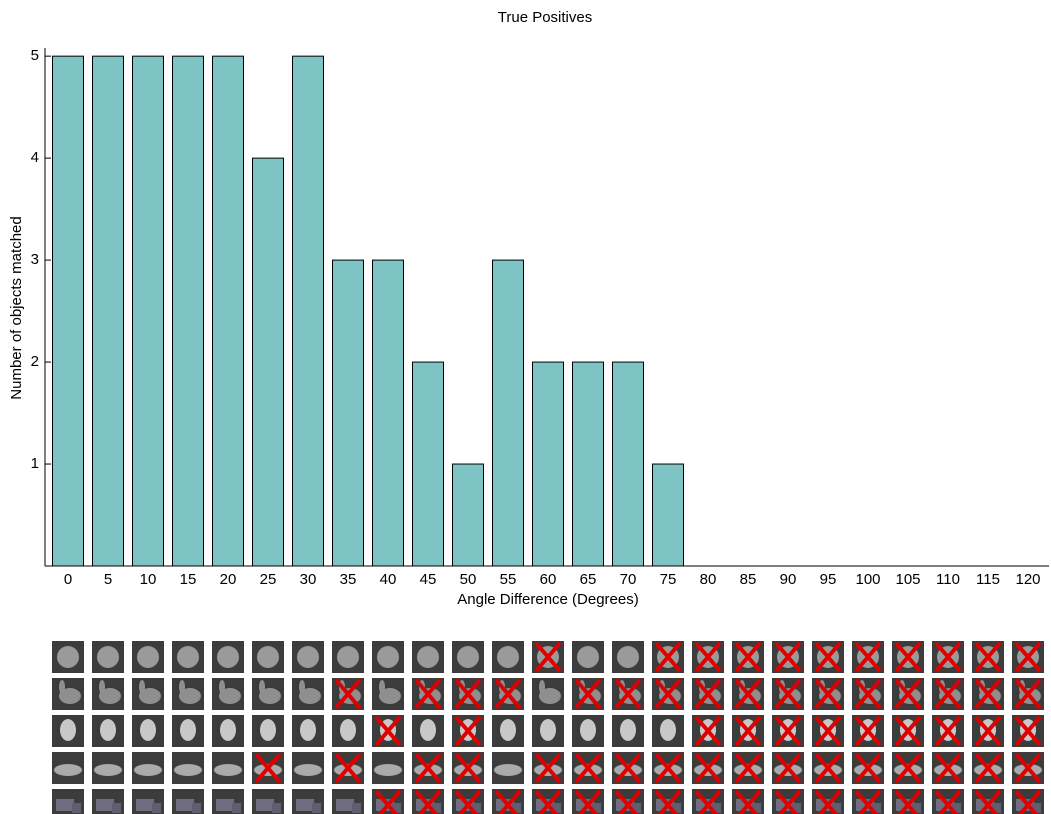  What do you see at coordinates (35, 157) in the screenshot?
I see `y-tick-label: 4` at bounding box center [35, 157].